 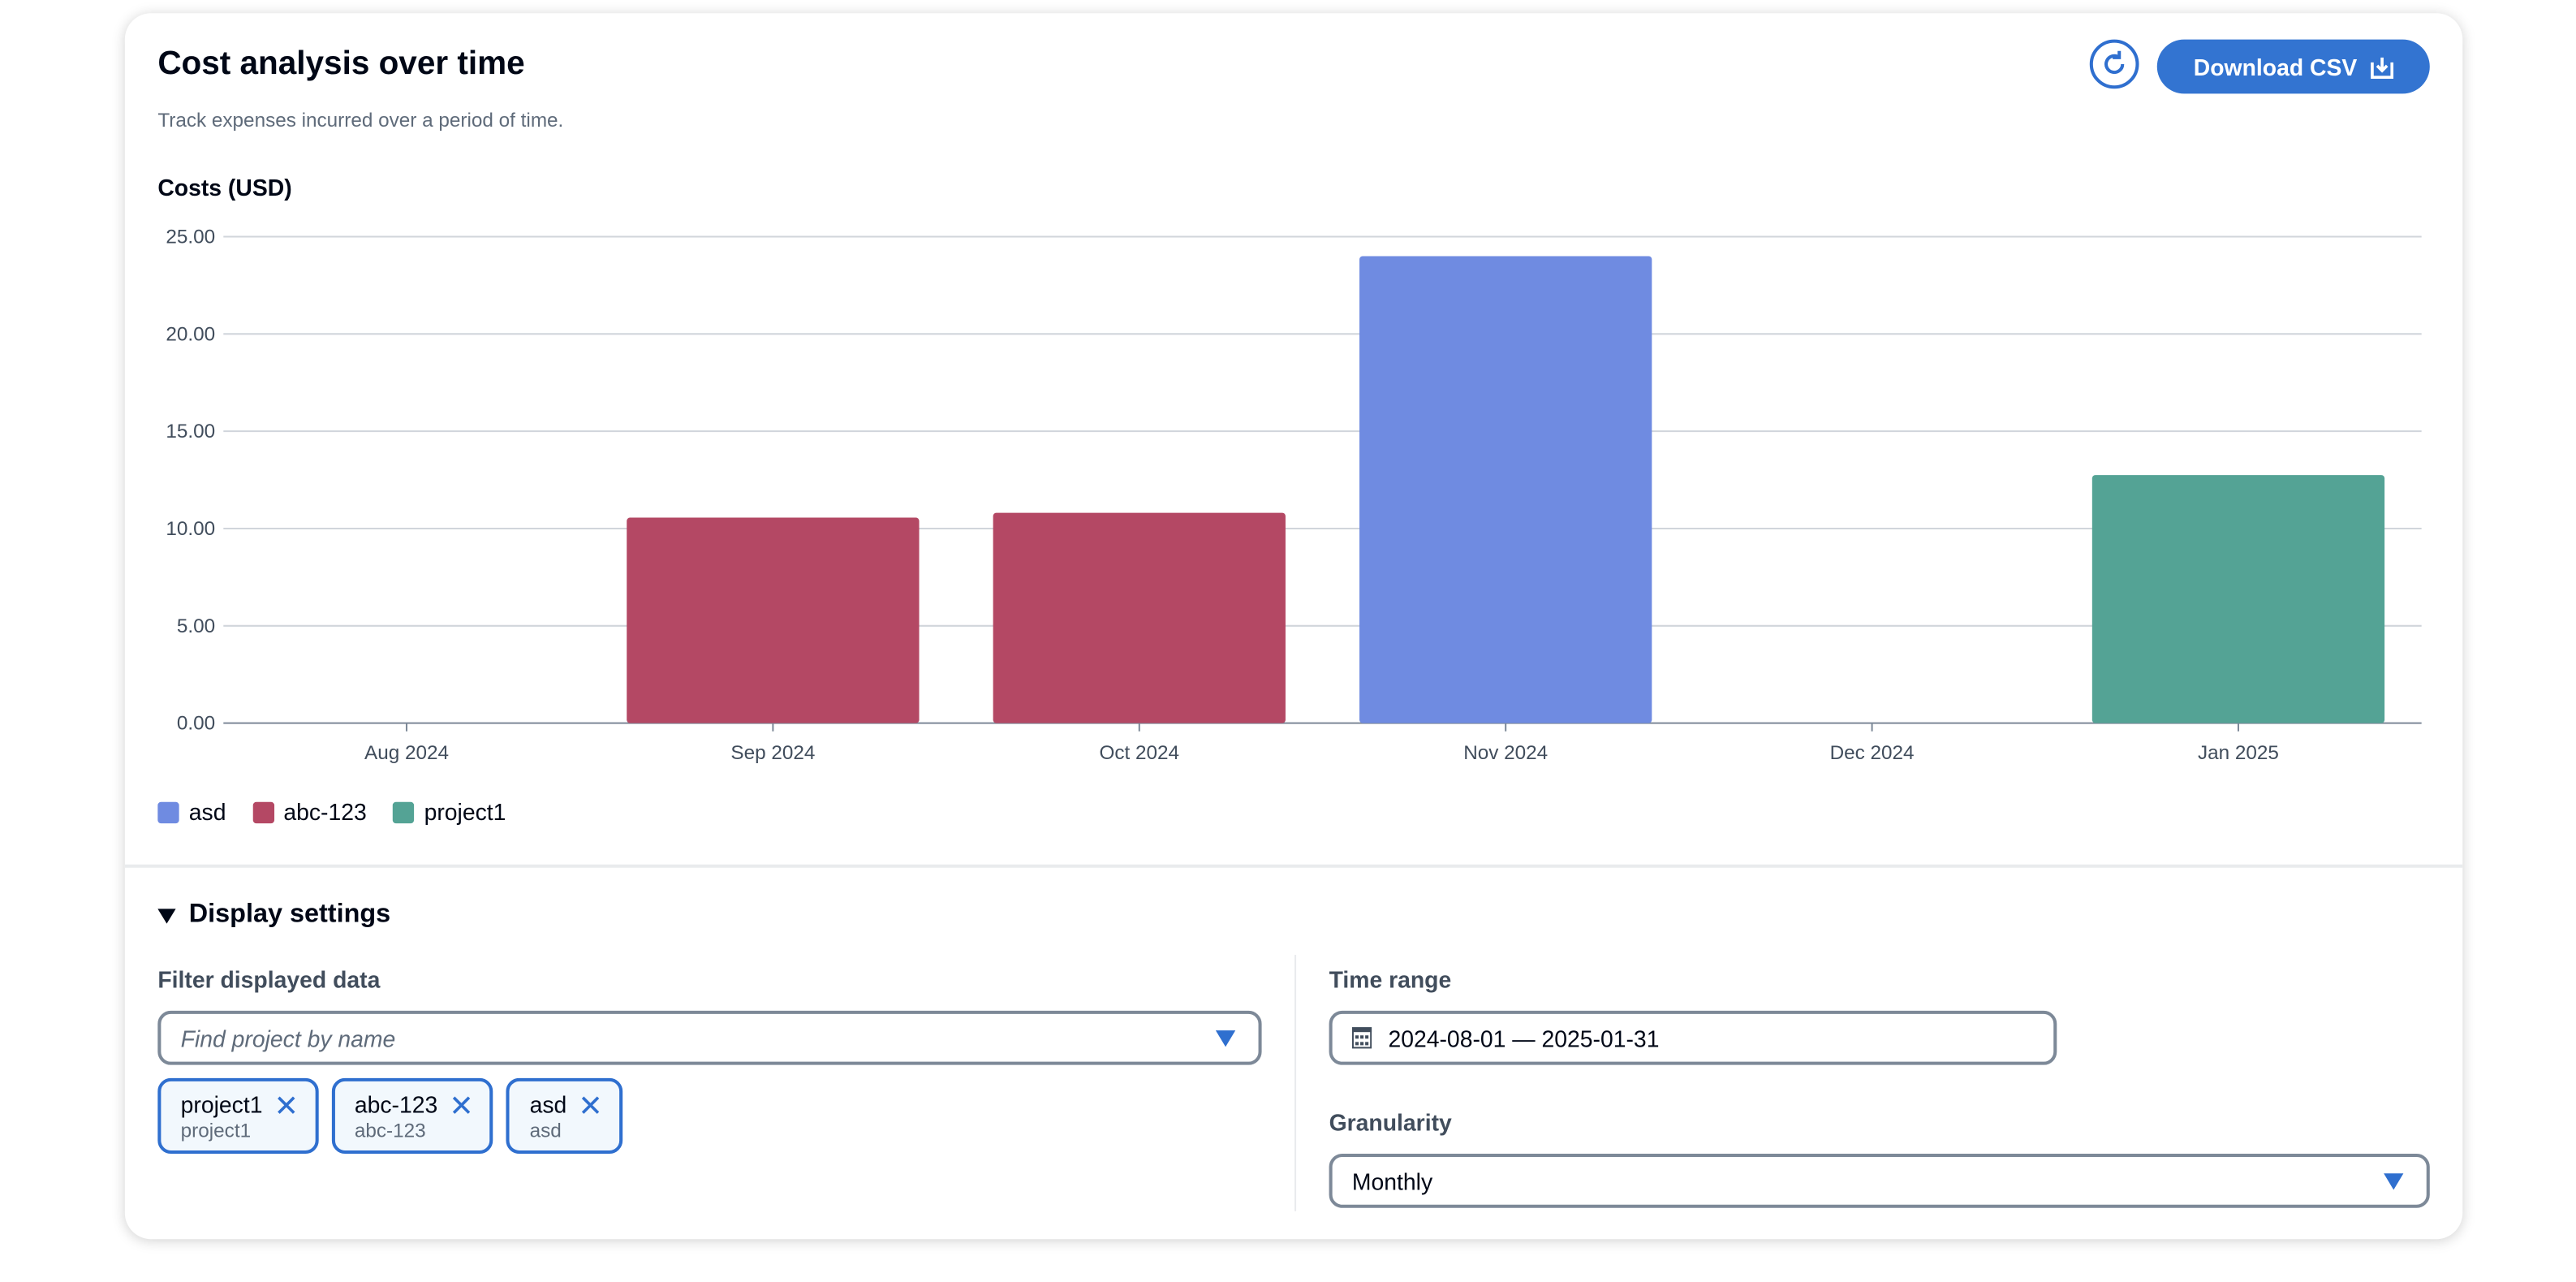 What do you see at coordinates (191, 431) in the screenshot?
I see `y-tick-label: 15.00` at bounding box center [191, 431].